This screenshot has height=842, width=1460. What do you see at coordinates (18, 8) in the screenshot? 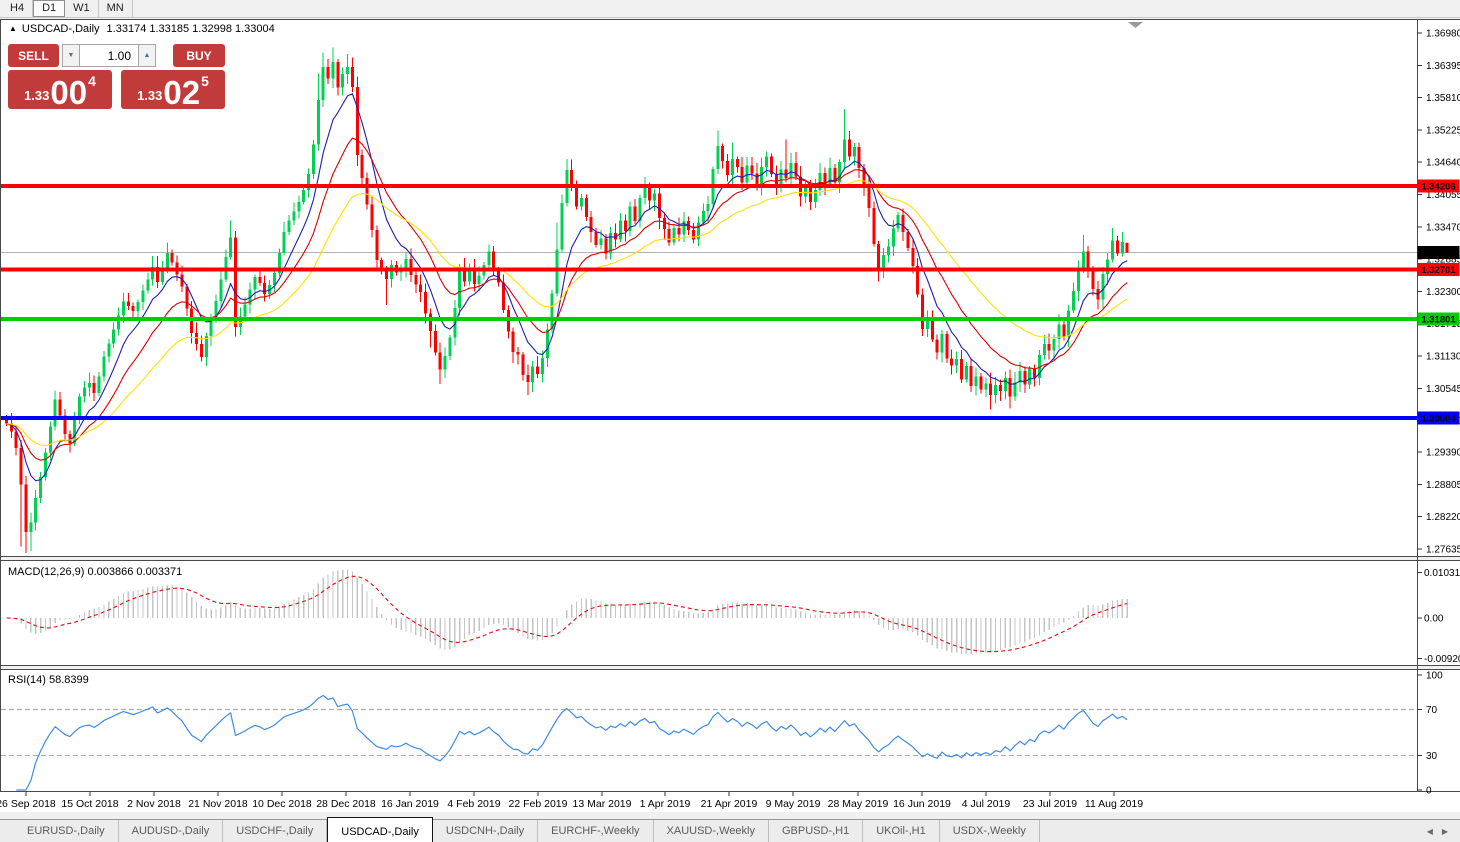
I see `timeframe-button-H4: H4` at bounding box center [18, 8].